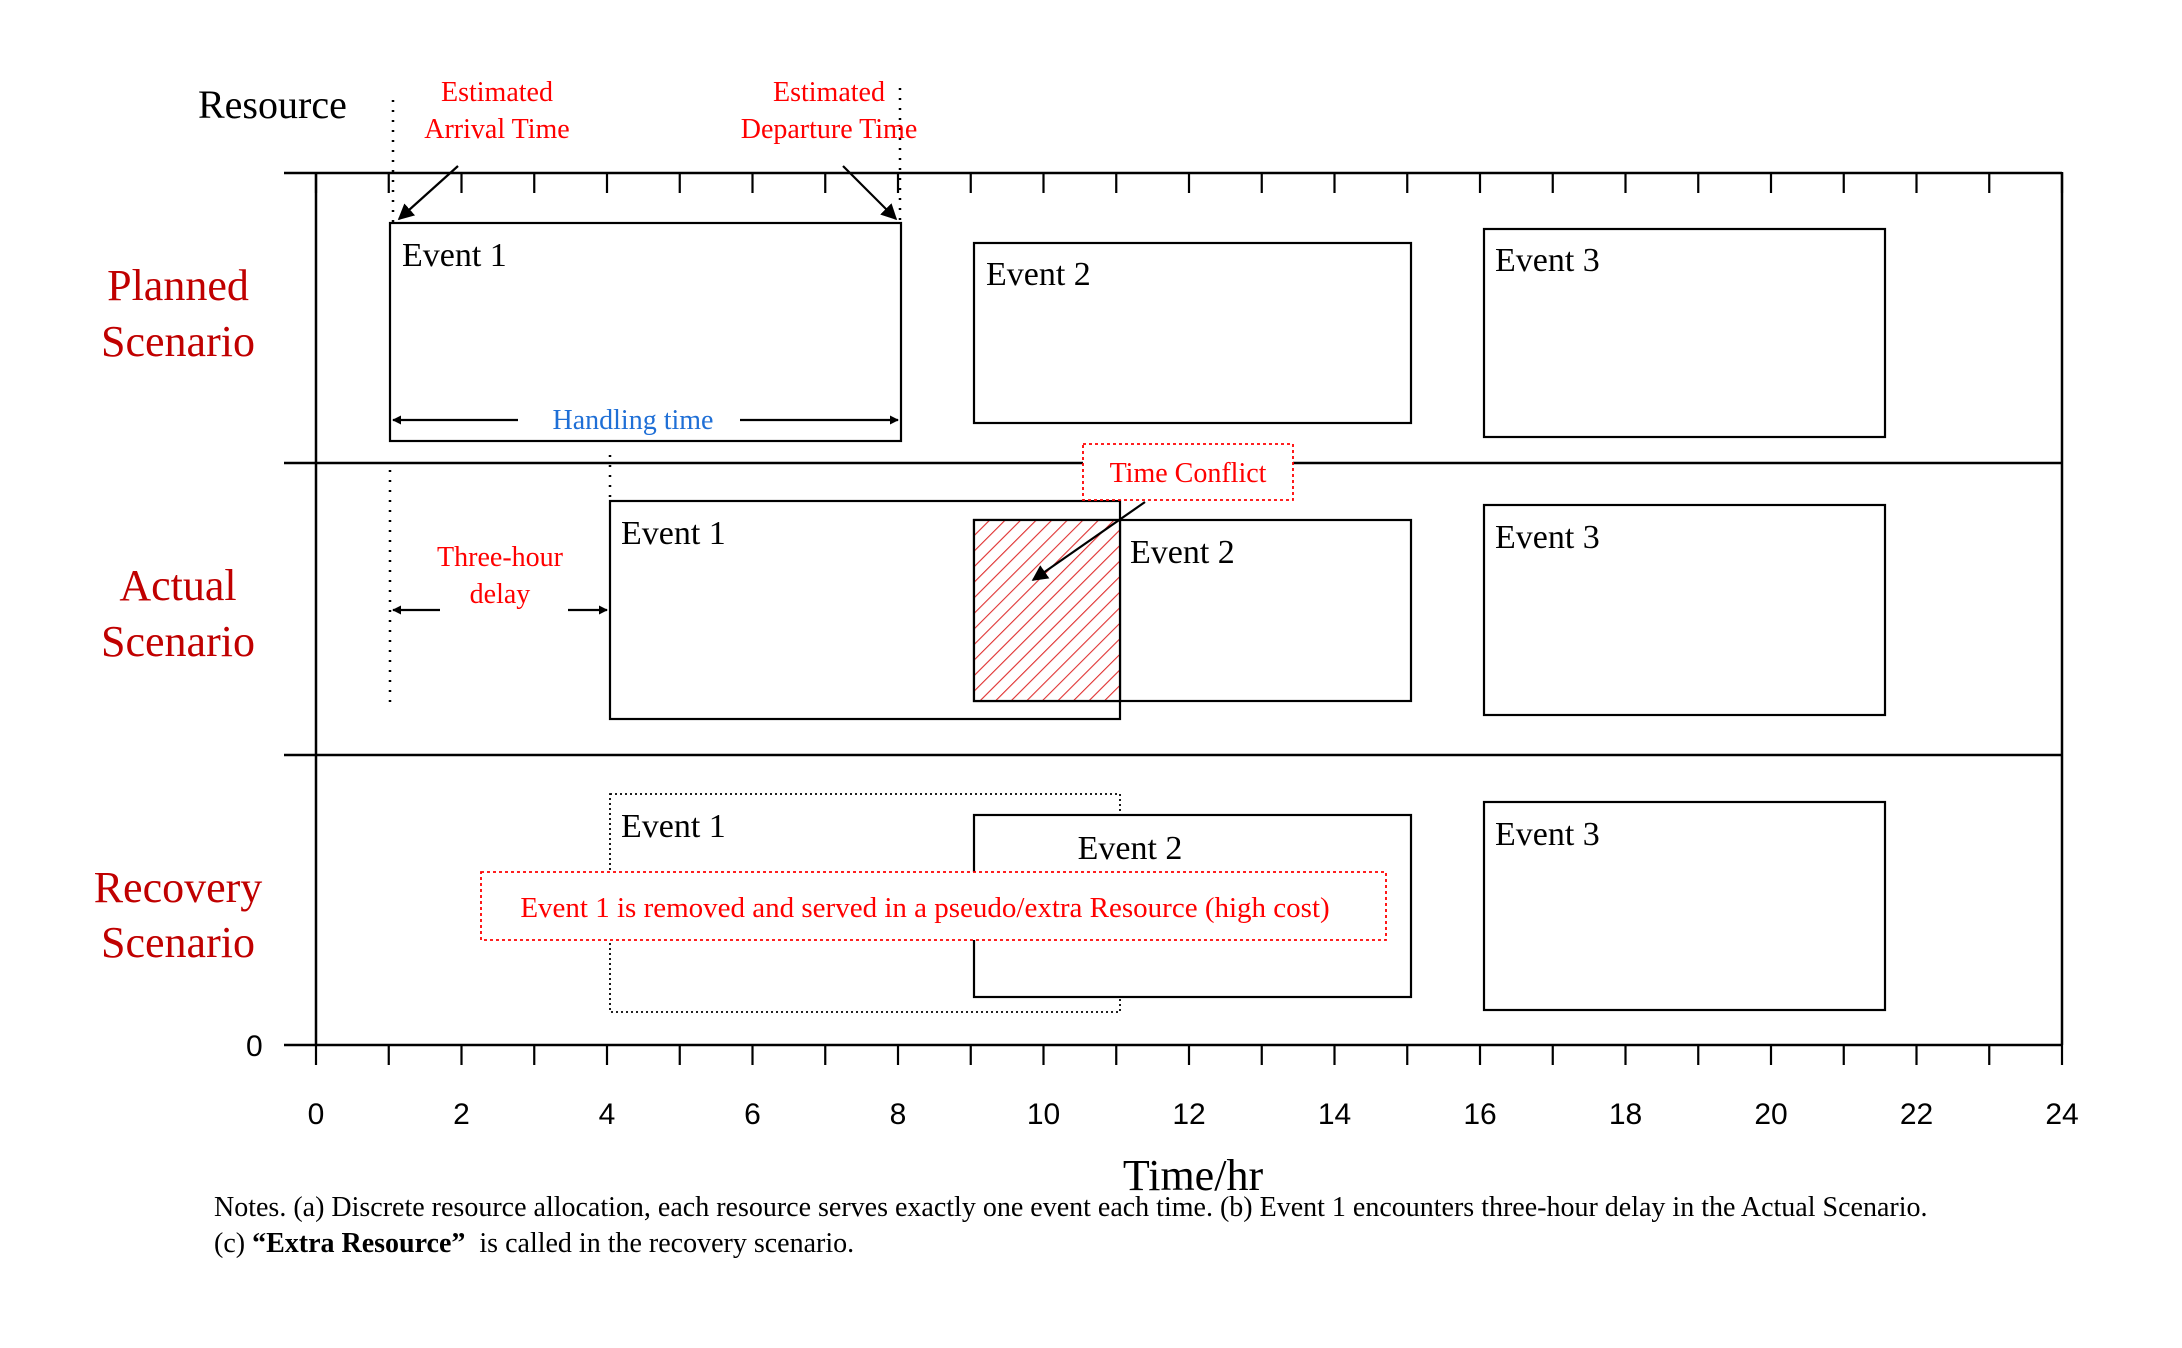 This screenshot has width=2182, height=1348. I want to click on x-tick-label: 22, so click(1916, 1114).